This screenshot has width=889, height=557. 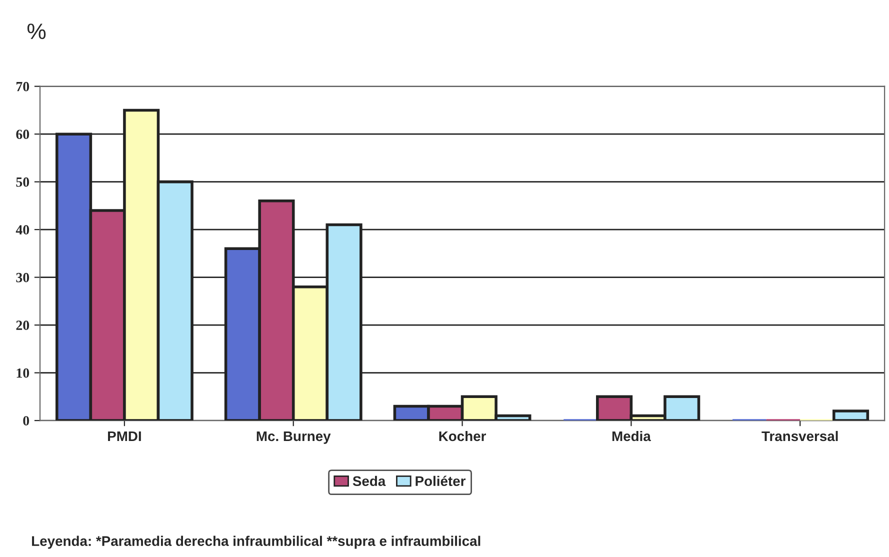 I want to click on text: Leyenda: *Paramedia derecha infraumbilical **supra e infraumbilical, so click(x=256, y=542).